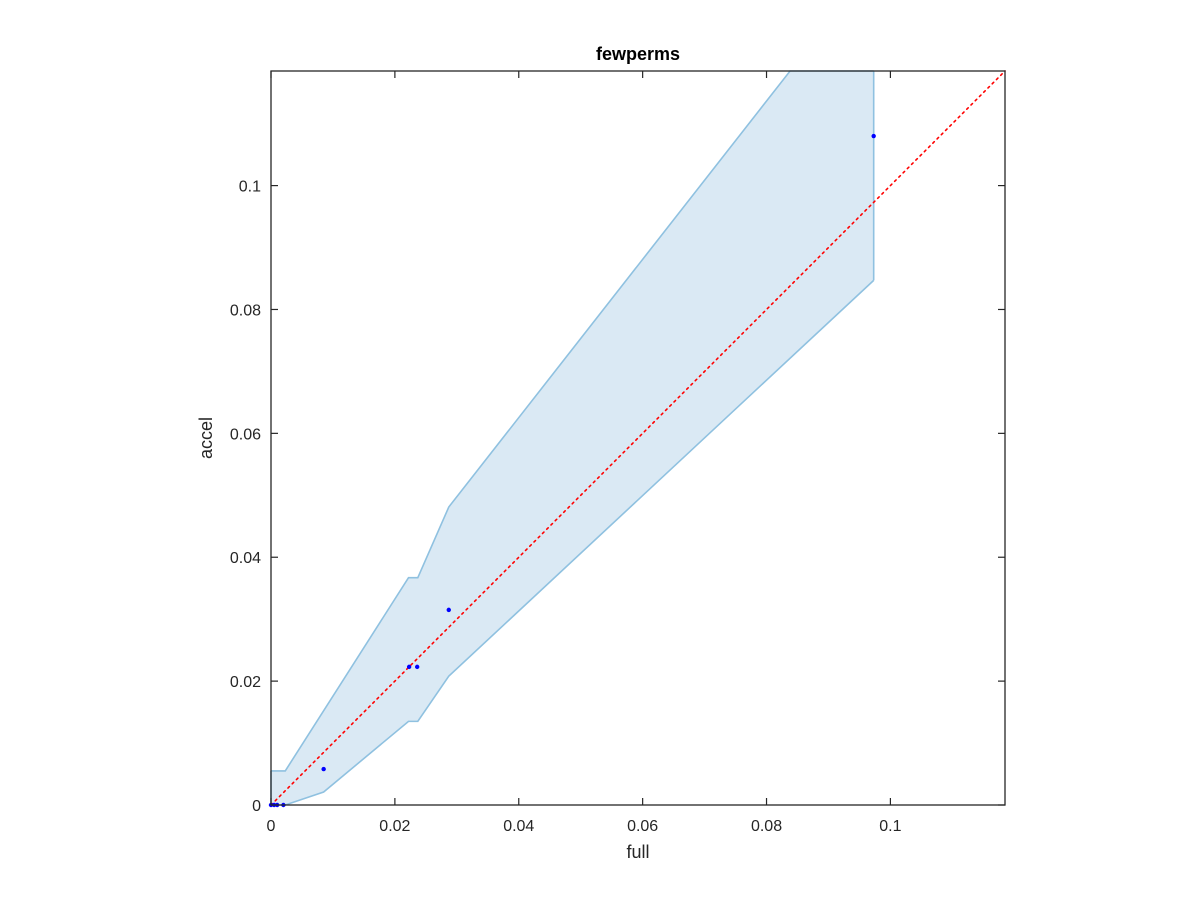 The width and height of the screenshot is (1200, 900). Describe the element at coordinates (256, 806) in the screenshot. I see `y-tick-label: 0` at that location.